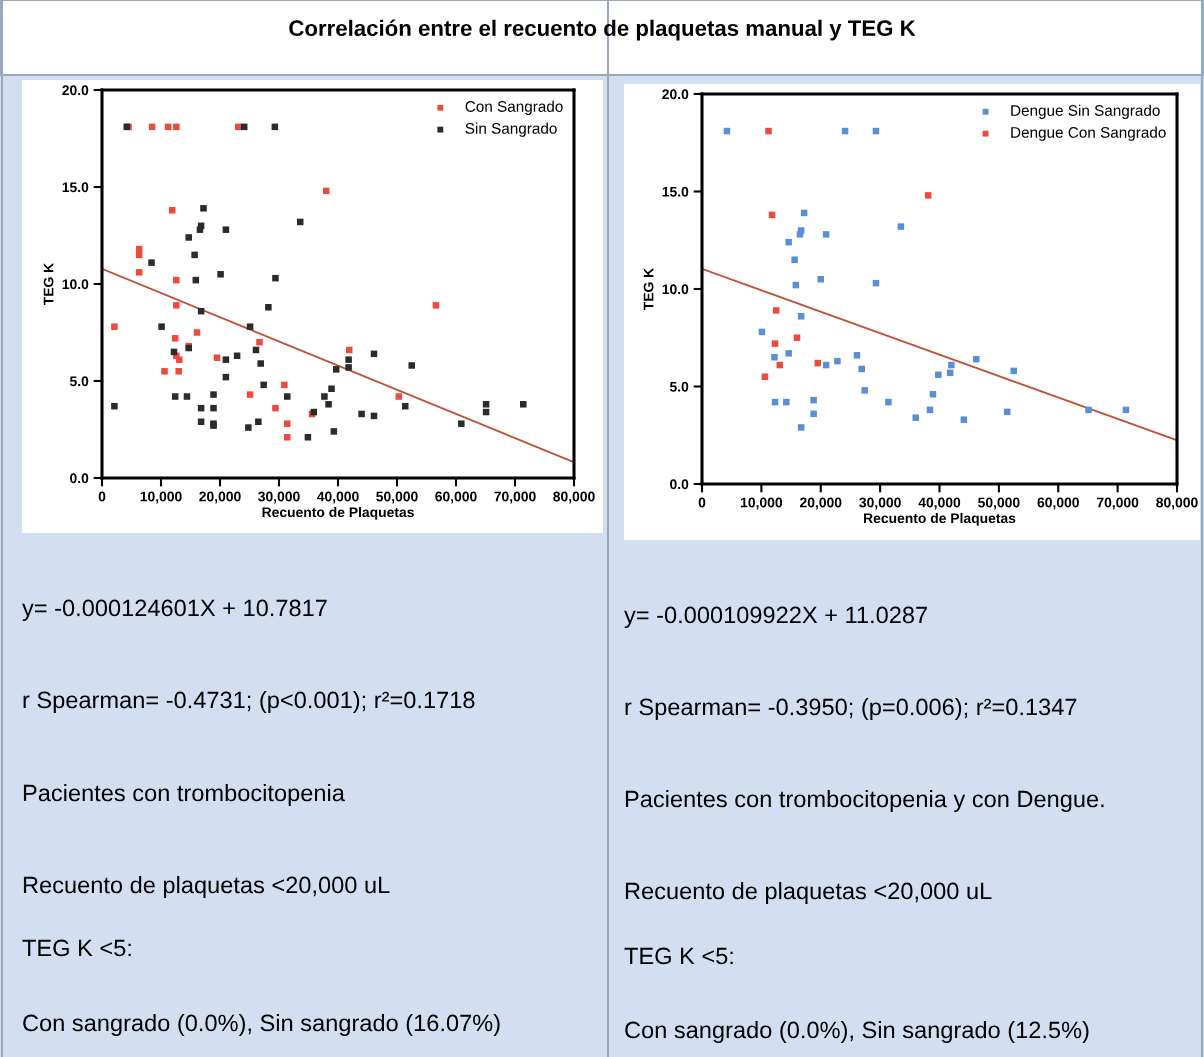 This screenshot has width=1204, height=1057. I want to click on text: Con sangrado (0.0%), Sin sangrado (16.07%), so click(261, 1025).